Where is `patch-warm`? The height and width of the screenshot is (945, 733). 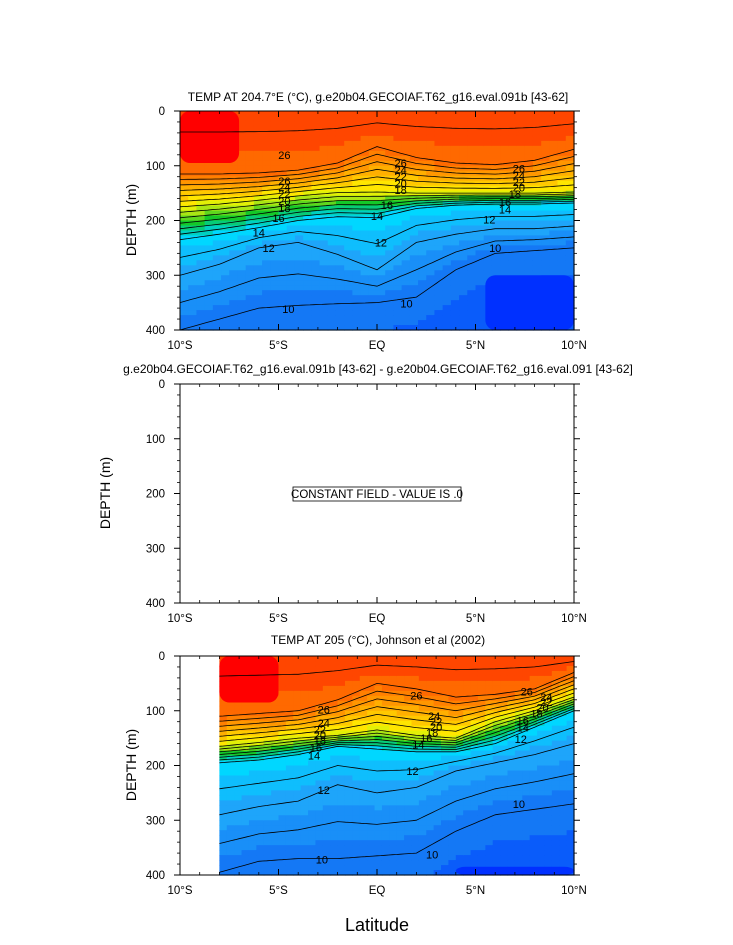 patch-warm is located at coordinates (249, 679).